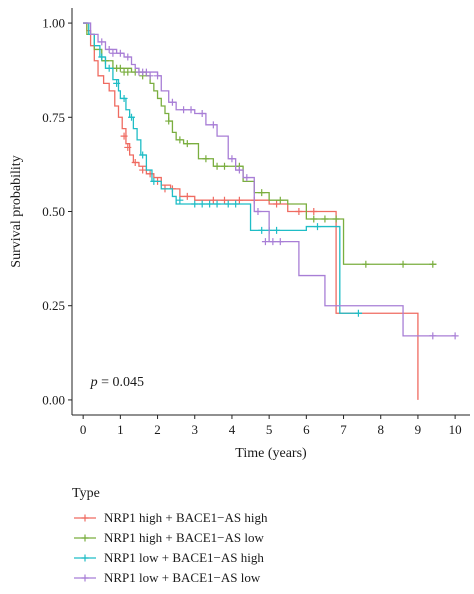  Describe the element at coordinates (182, 577) in the screenshot. I see `legend-label: NRP1 low + BACE1−AS low` at that location.